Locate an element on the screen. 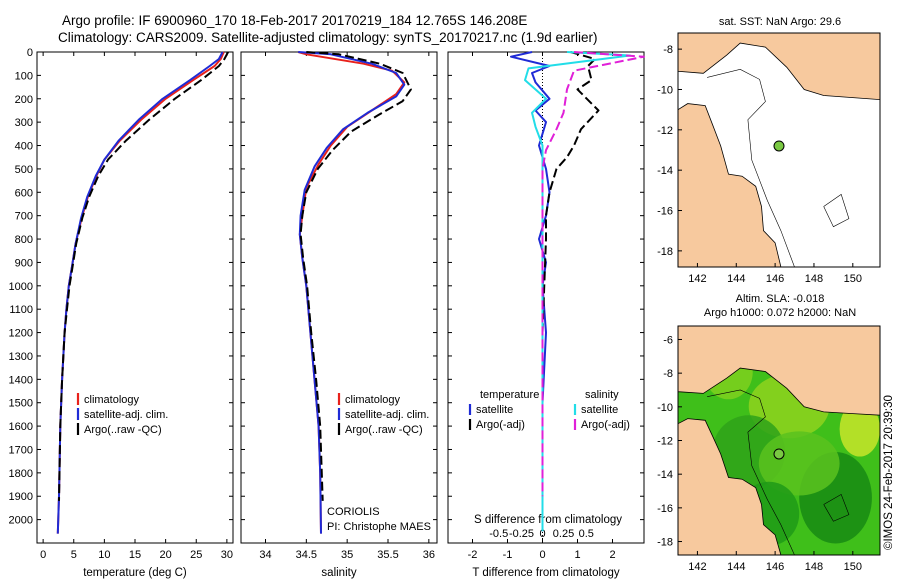 This screenshot has width=900, height=580. x-tick-label: 35.5 is located at coordinates (387, 555).